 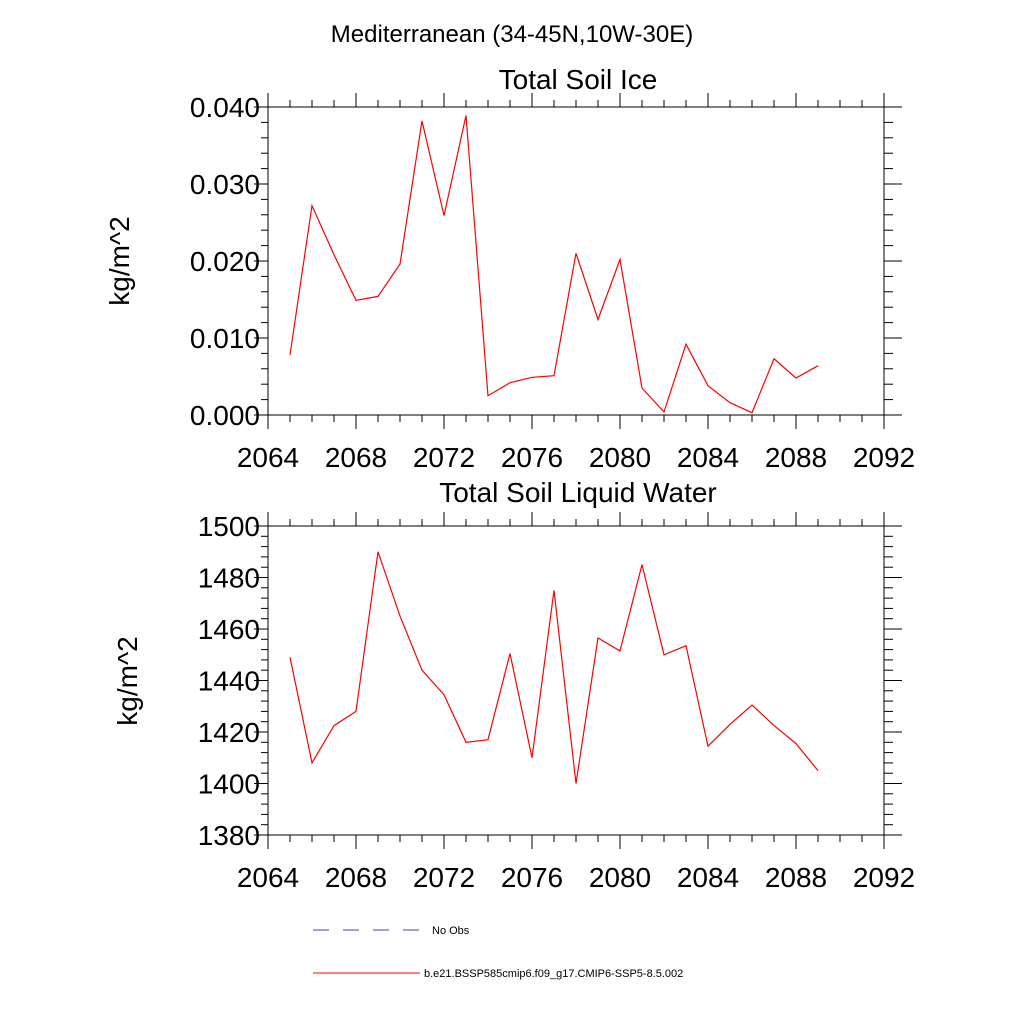 What do you see at coordinates (229, 526) in the screenshot?
I see `y-tick-label: 1500` at bounding box center [229, 526].